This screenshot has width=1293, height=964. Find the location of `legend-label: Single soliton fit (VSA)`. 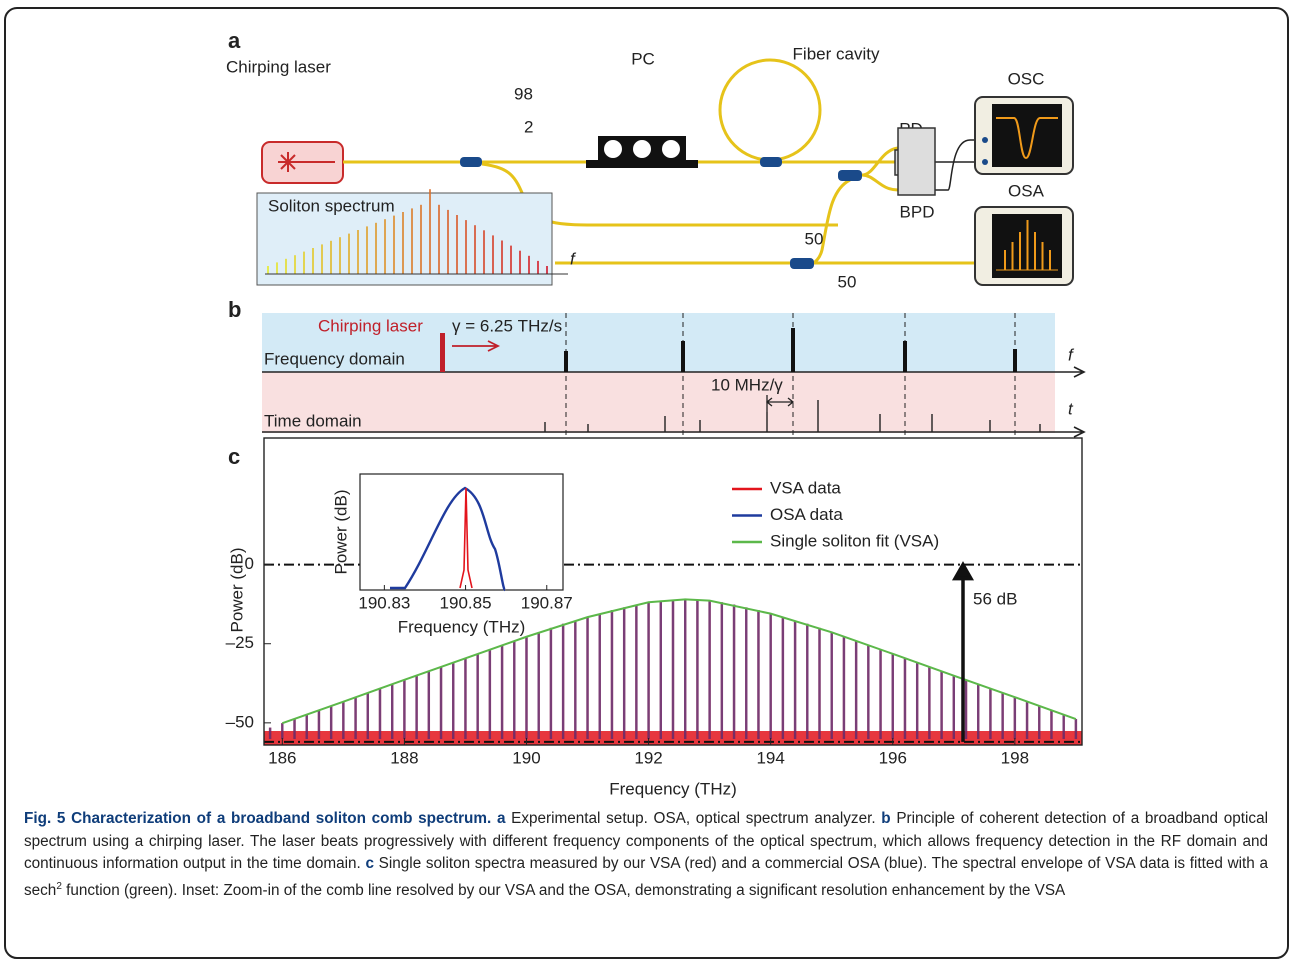

legend-label: Single soliton fit (VSA) is located at coordinates (854, 540).